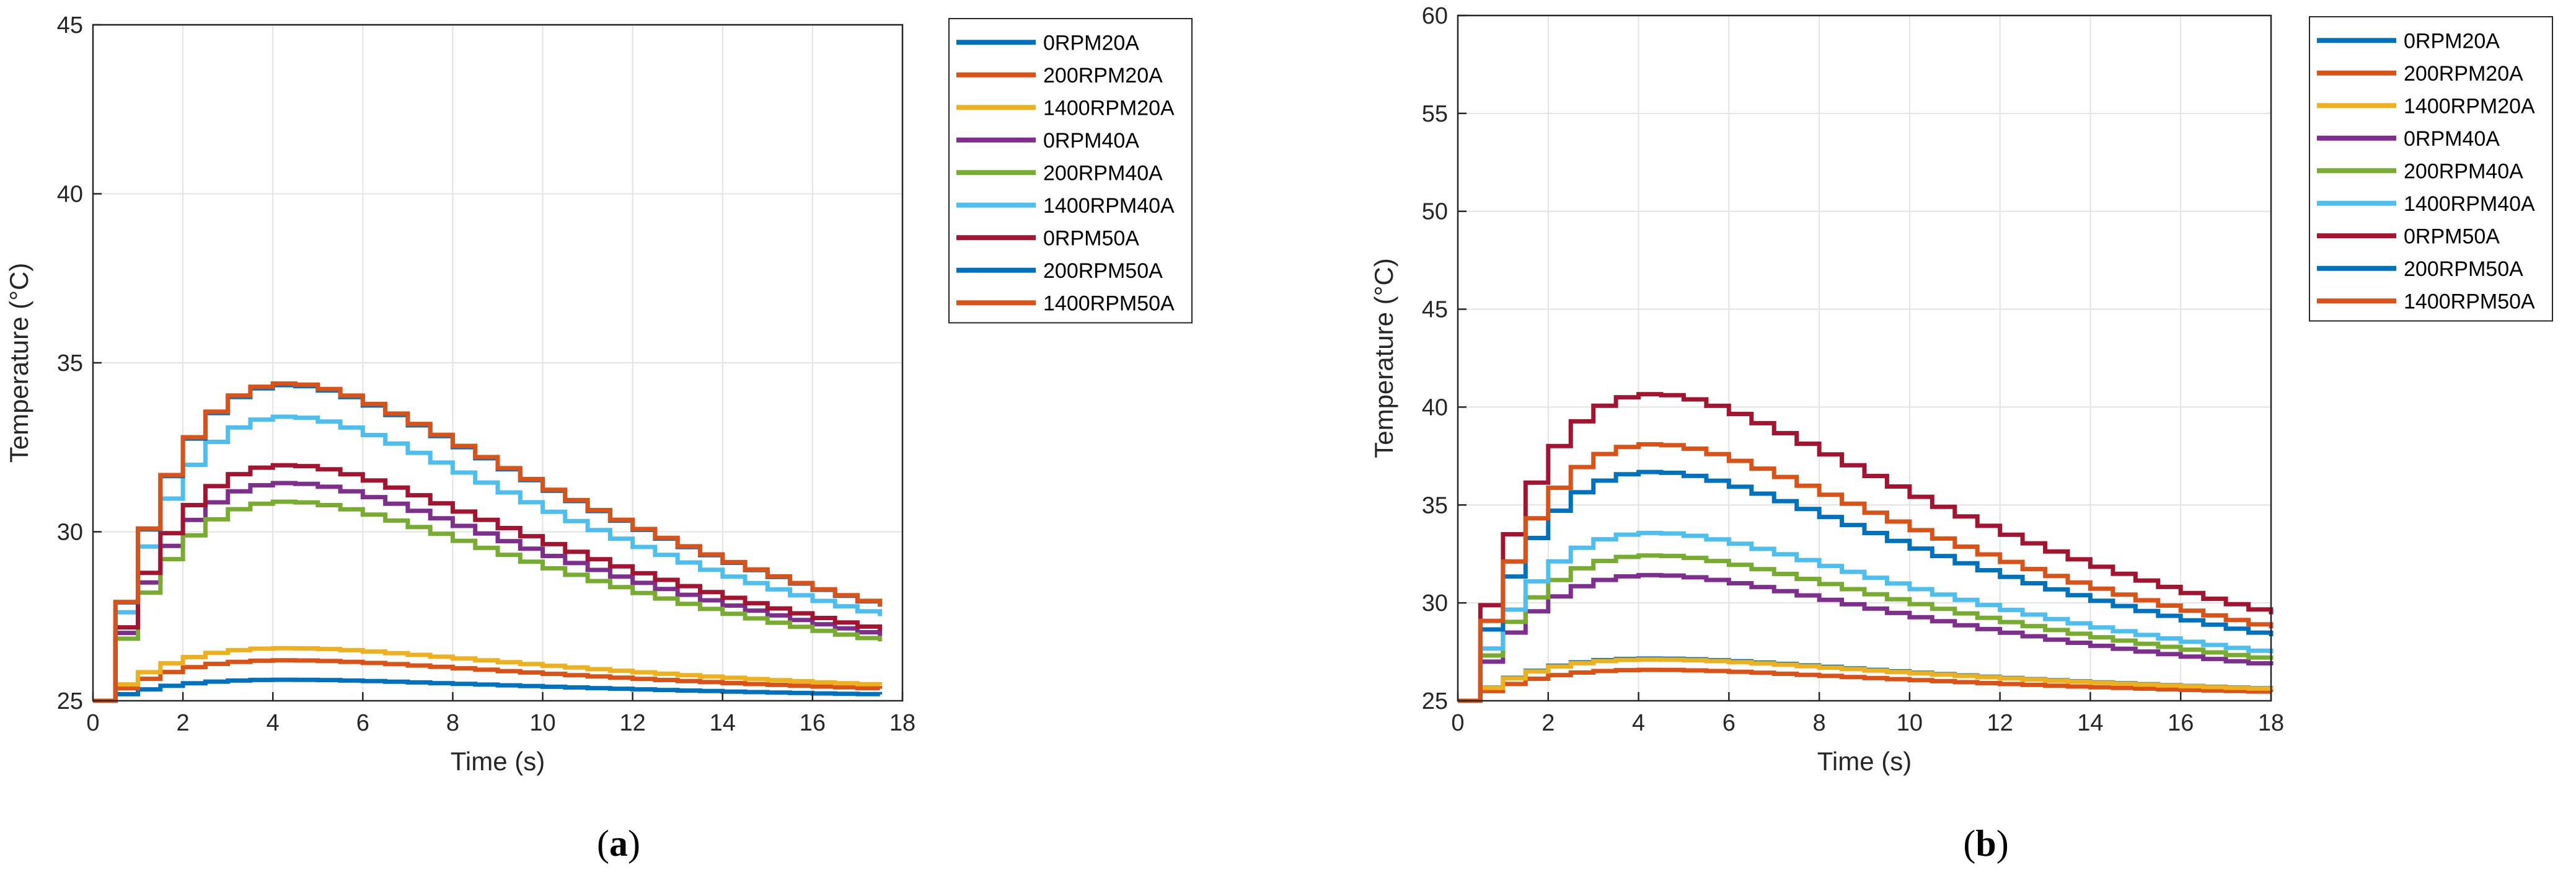  Describe the element at coordinates (2469, 204) in the screenshot. I see `chart-b-legend-label-5: 1400RPM40A` at that location.